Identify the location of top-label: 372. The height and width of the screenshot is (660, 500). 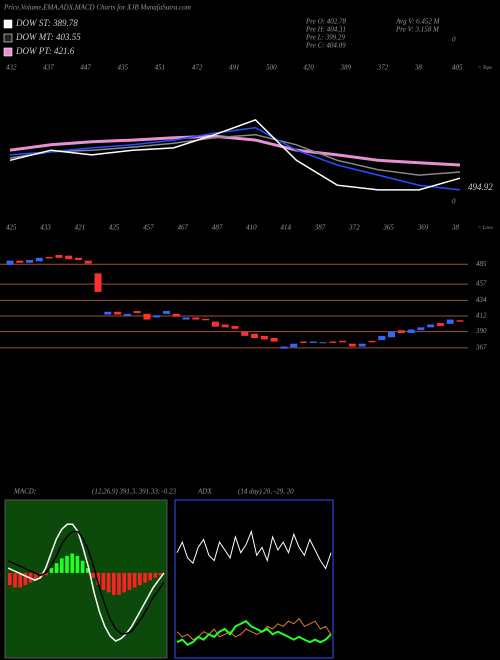
(383, 68).